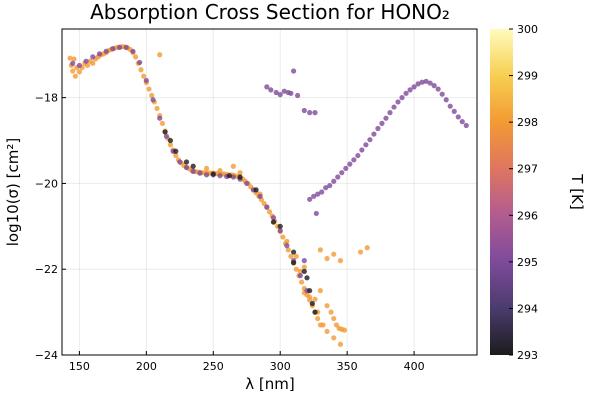 This screenshot has width=600, height=400. What do you see at coordinates (247, 362) in the screenshot?
I see `x-axis: 150 200 250 300 350 400` at bounding box center [247, 362].